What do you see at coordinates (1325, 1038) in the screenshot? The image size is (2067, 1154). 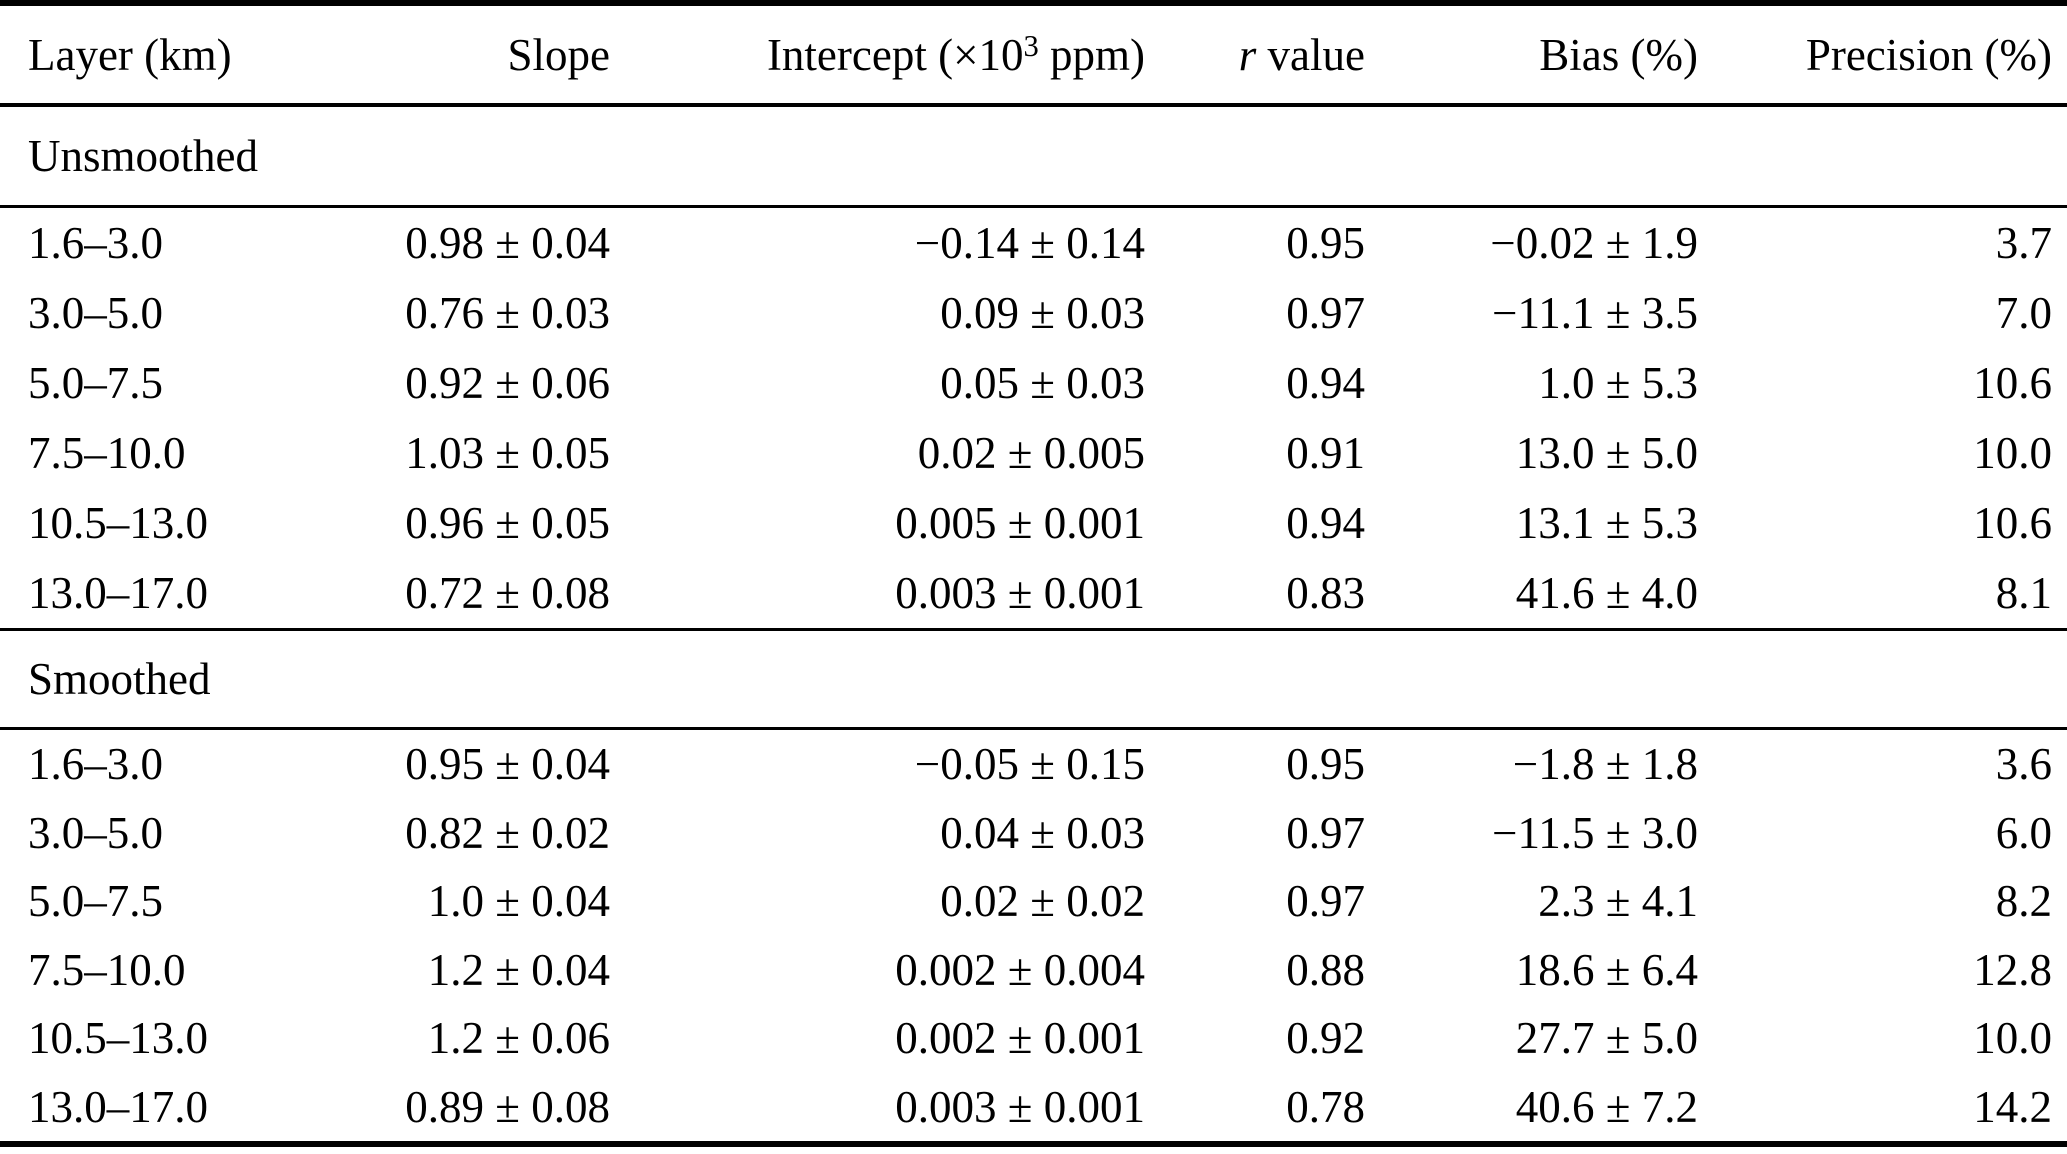 I see `cell-r-value: 0.92` at bounding box center [1325, 1038].